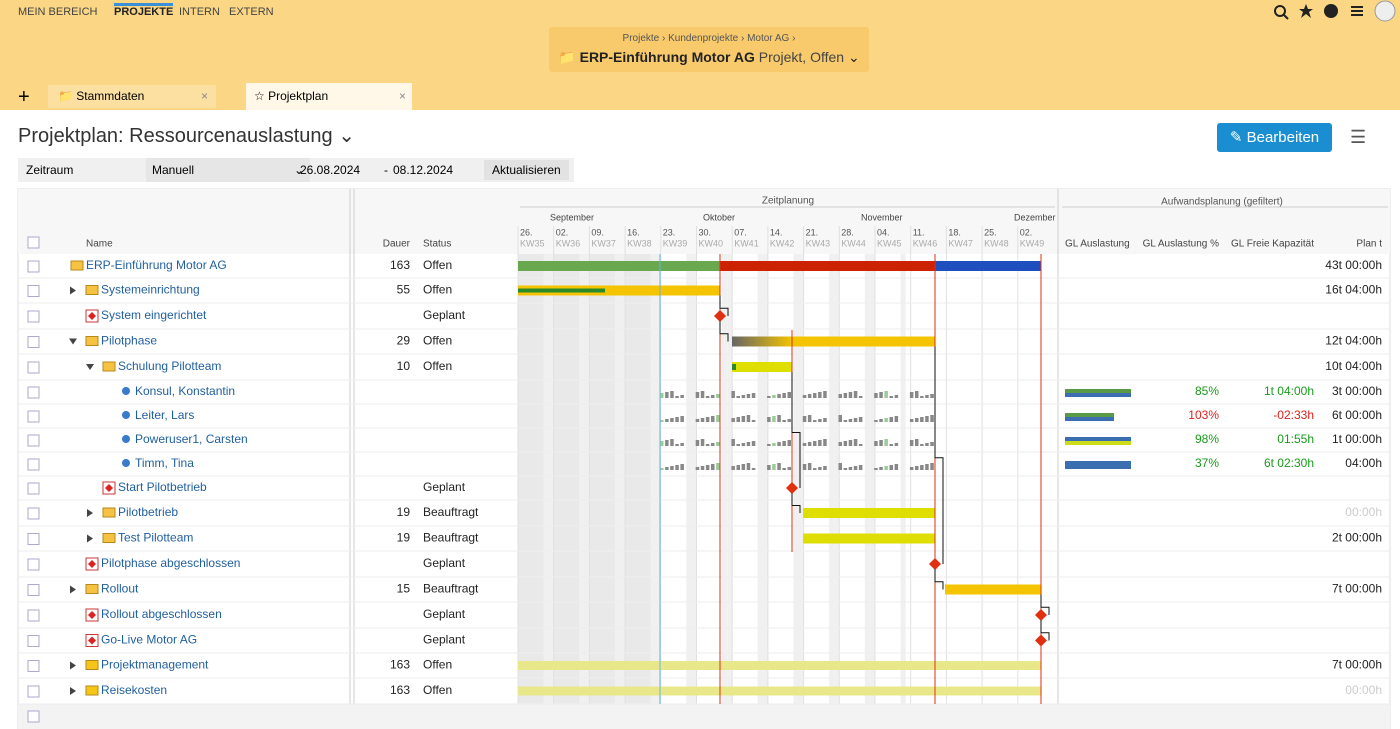 Image resolution: width=1400 pixels, height=729 pixels. Describe the element at coordinates (788, 201) in the screenshot. I see `group-header: Zeitplanung` at that location.